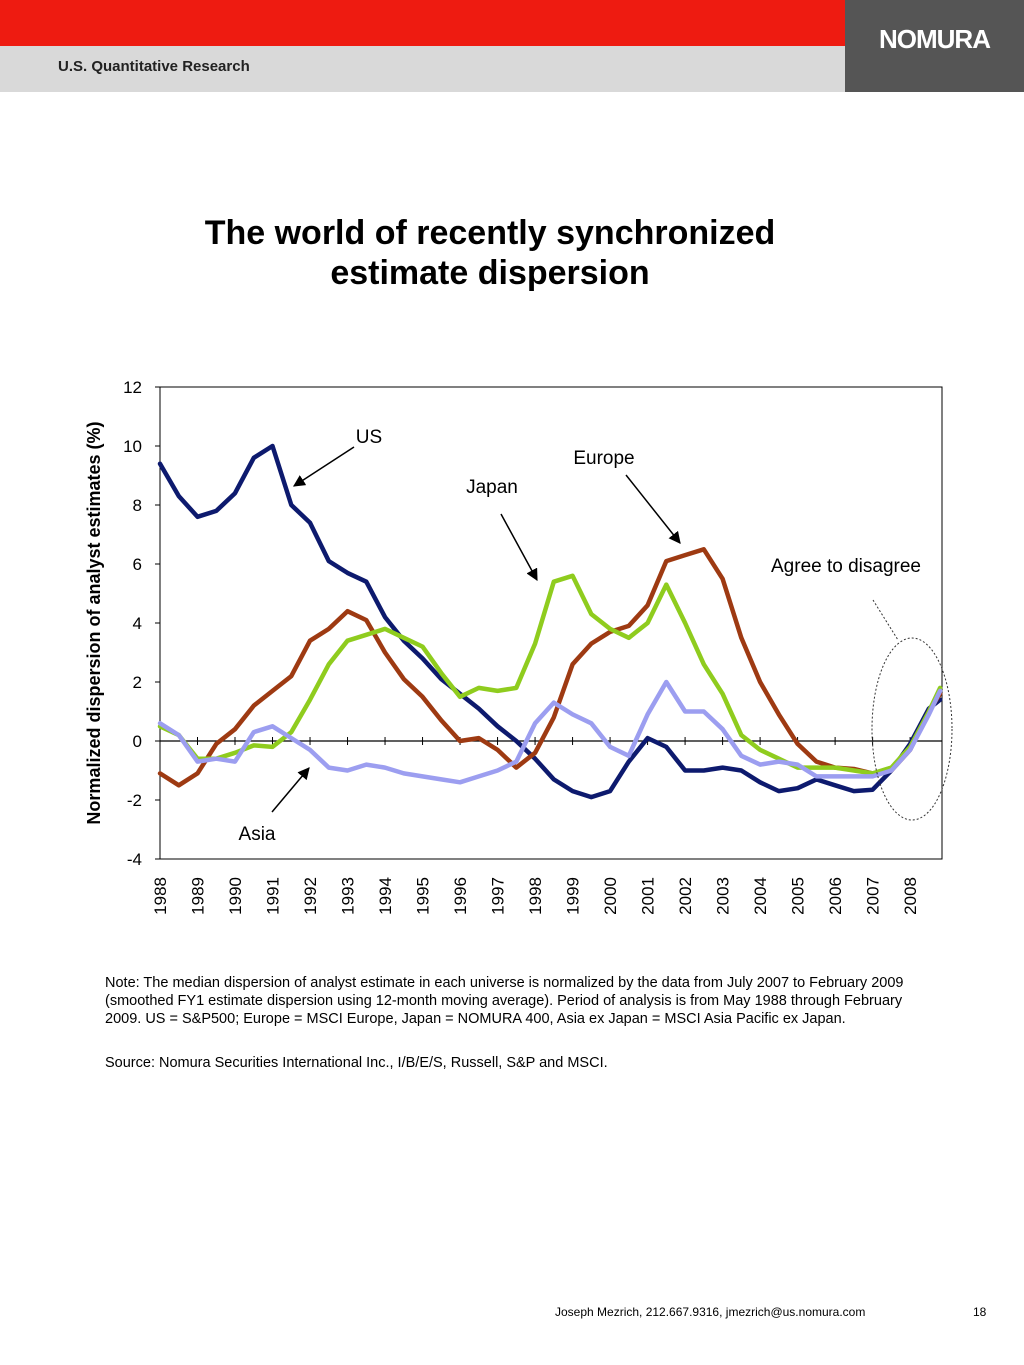 This screenshot has height=1365, width=1024. What do you see at coordinates (835, 896) in the screenshot?
I see `x-tick-label: 2006` at bounding box center [835, 896].